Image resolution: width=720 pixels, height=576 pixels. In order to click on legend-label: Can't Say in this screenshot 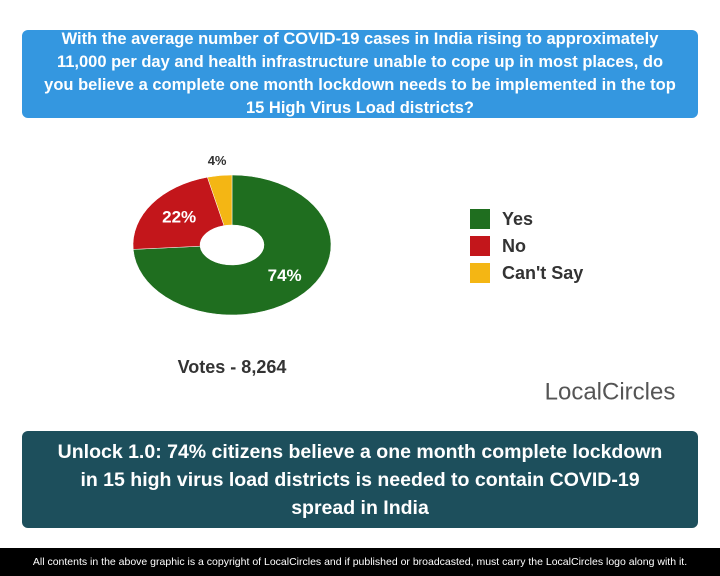, I will do `click(542, 273)`.